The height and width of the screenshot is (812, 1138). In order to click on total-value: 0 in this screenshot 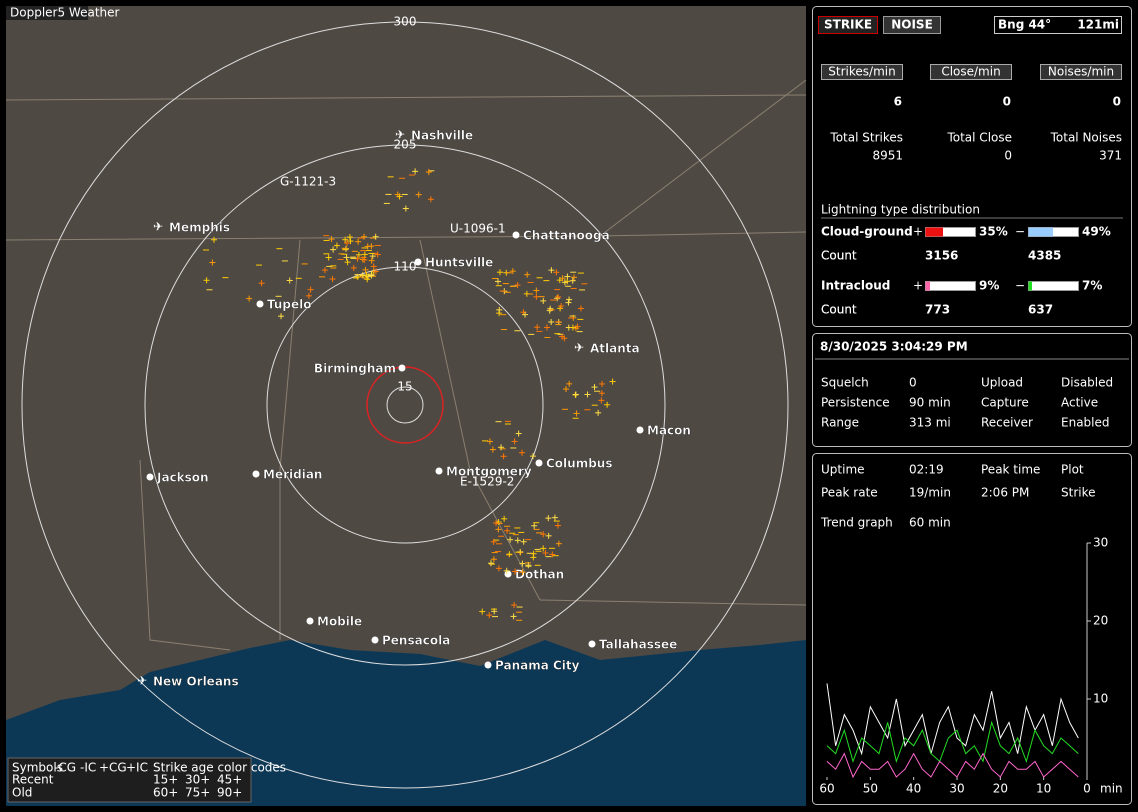, I will do `click(1008, 156)`.